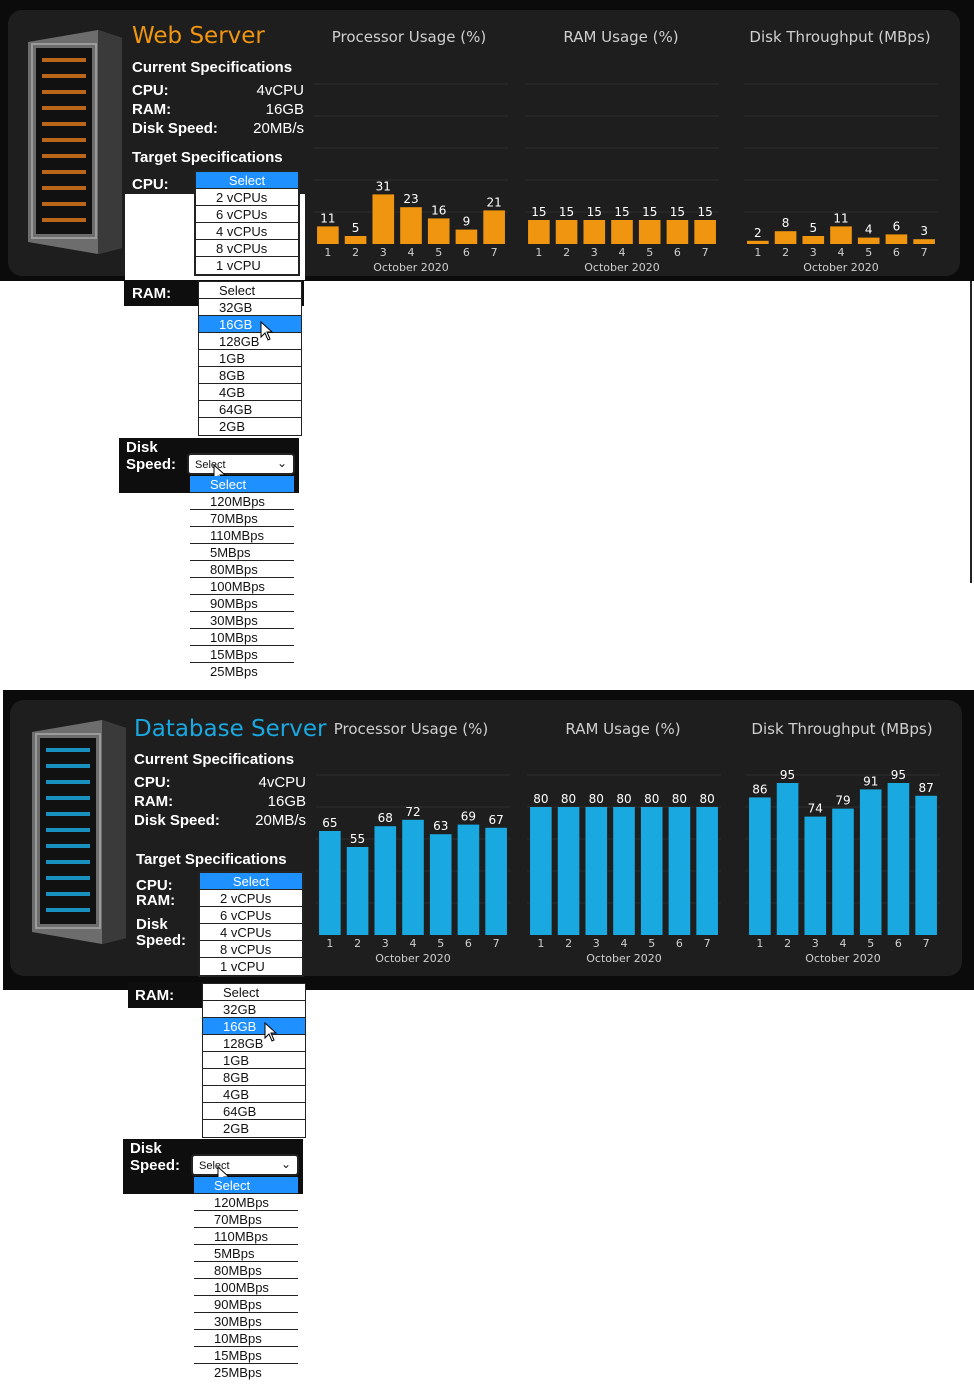 The height and width of the screenshot is (1389, 974). What do you see at coordinates (411, 252) in the screenshot?
I see `x-tick-label: 4` at bounding box center [411, 252].